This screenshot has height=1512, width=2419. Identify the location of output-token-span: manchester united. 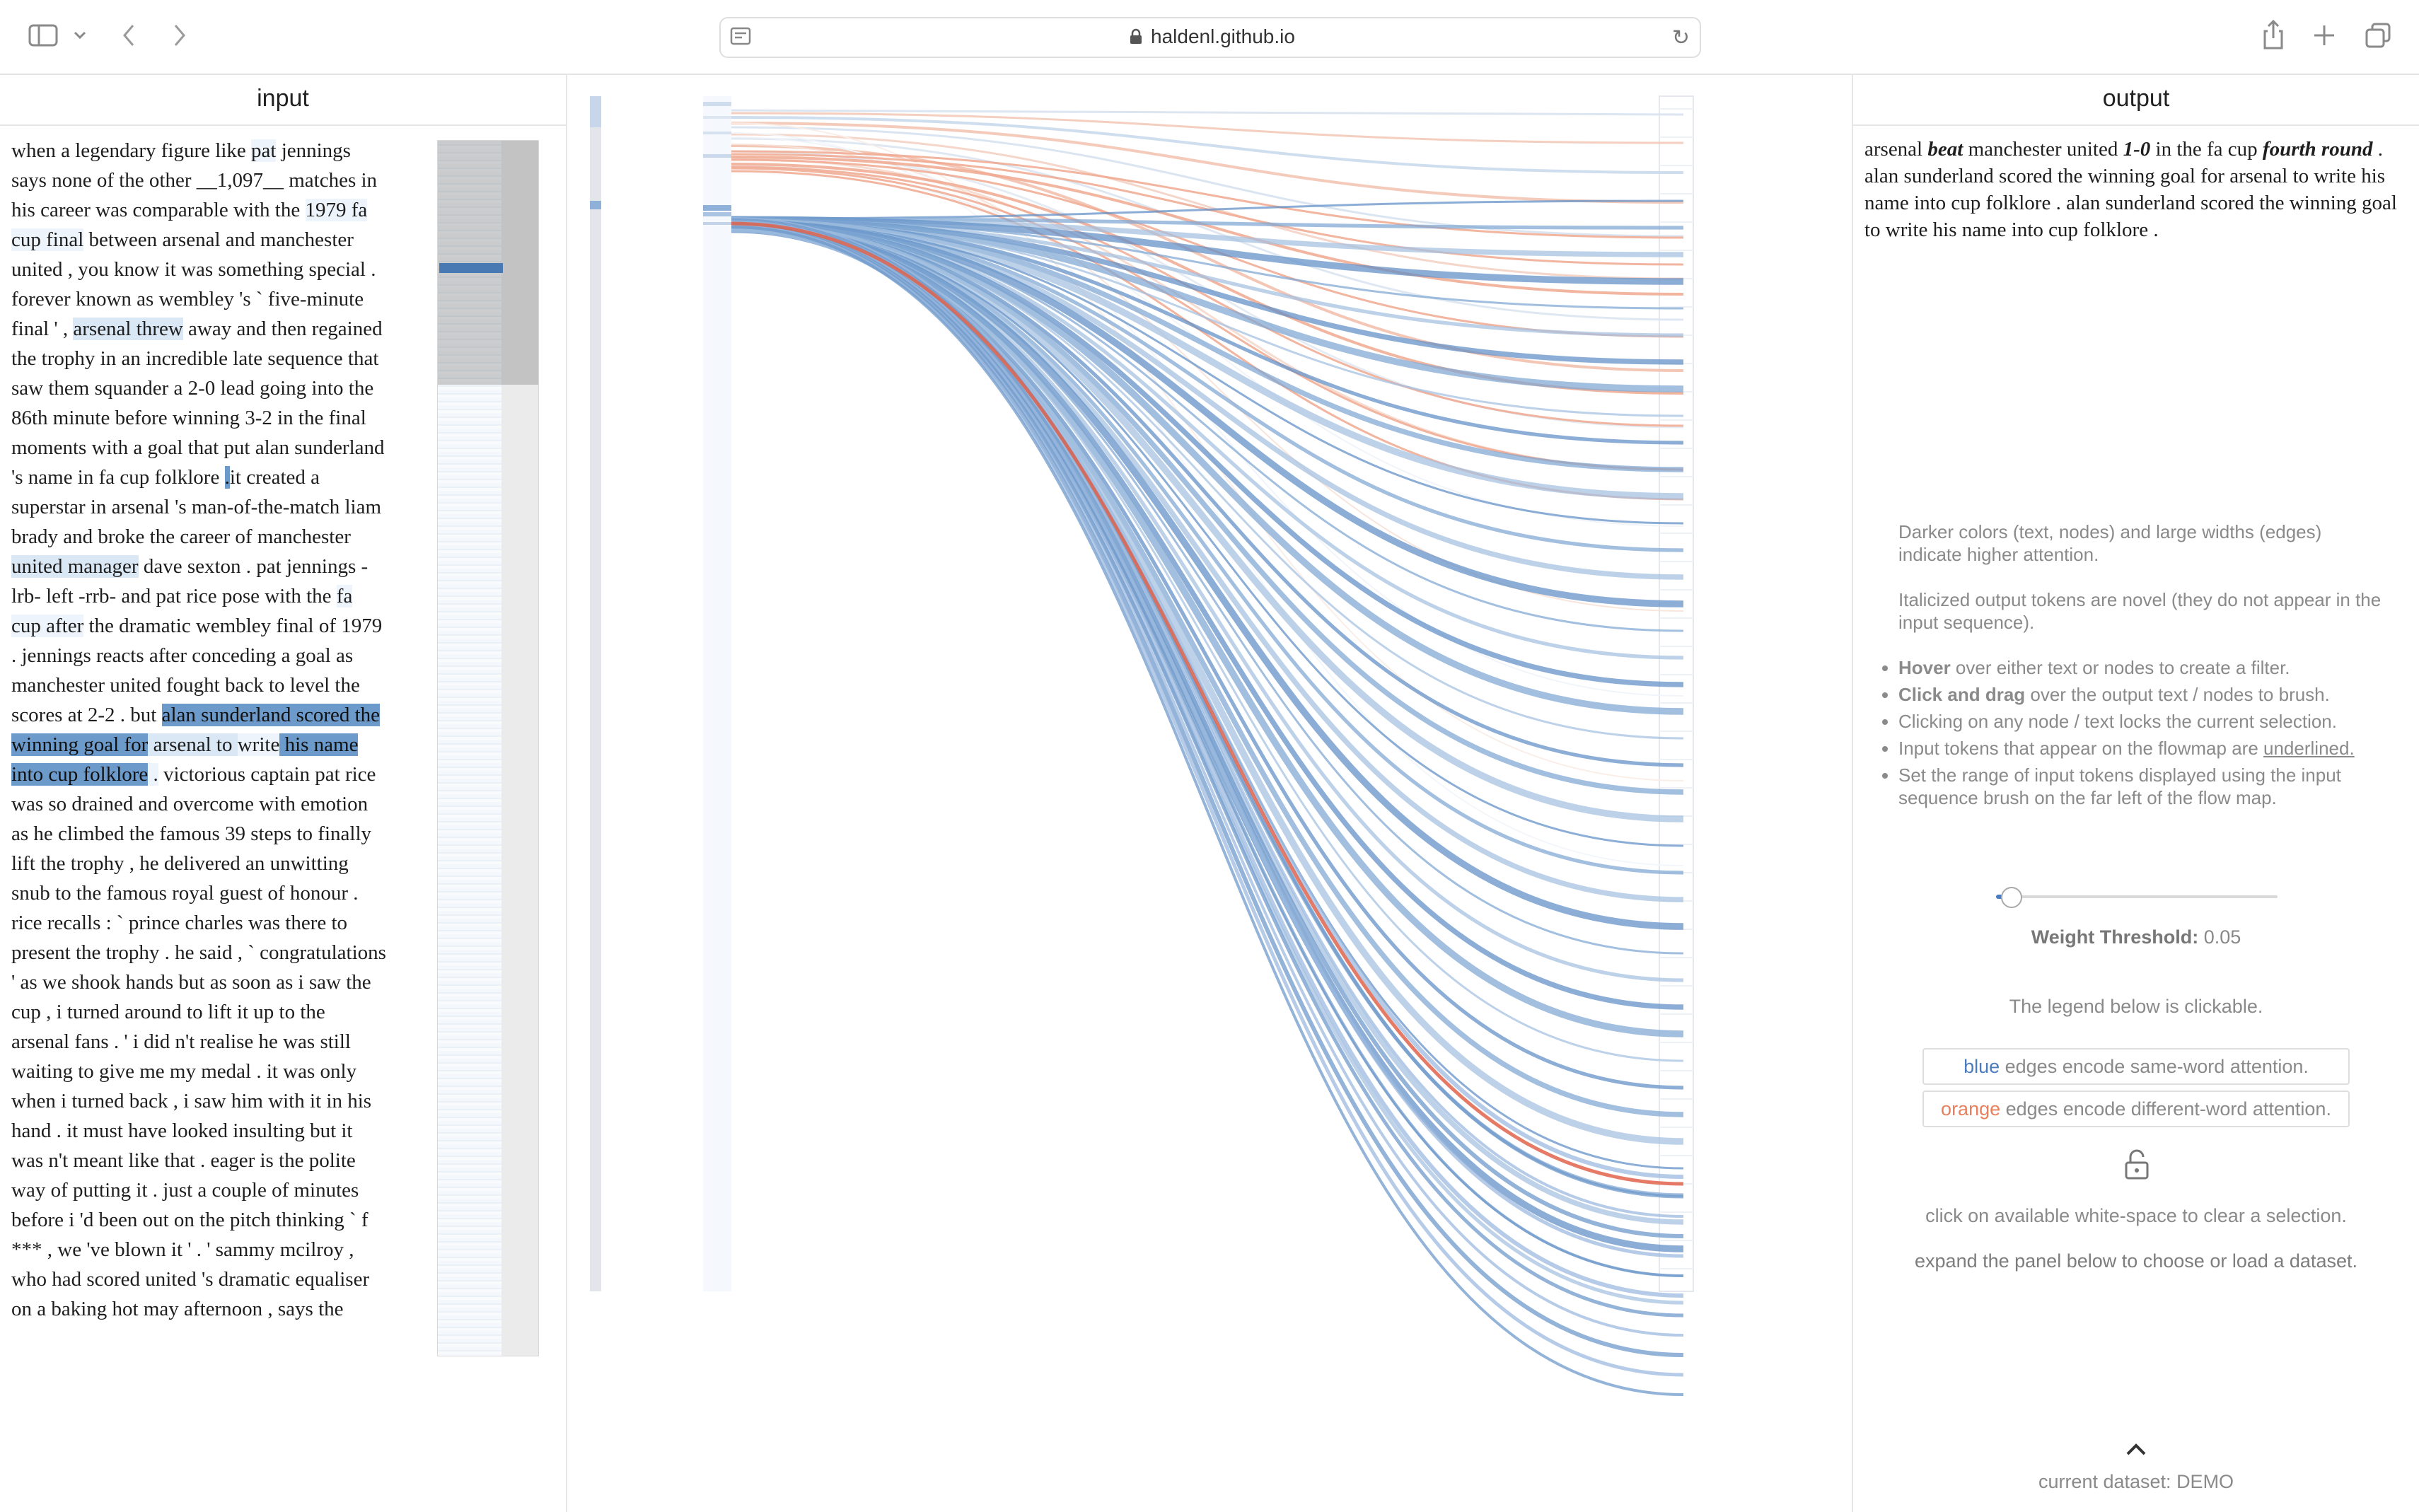
(2043, 149).